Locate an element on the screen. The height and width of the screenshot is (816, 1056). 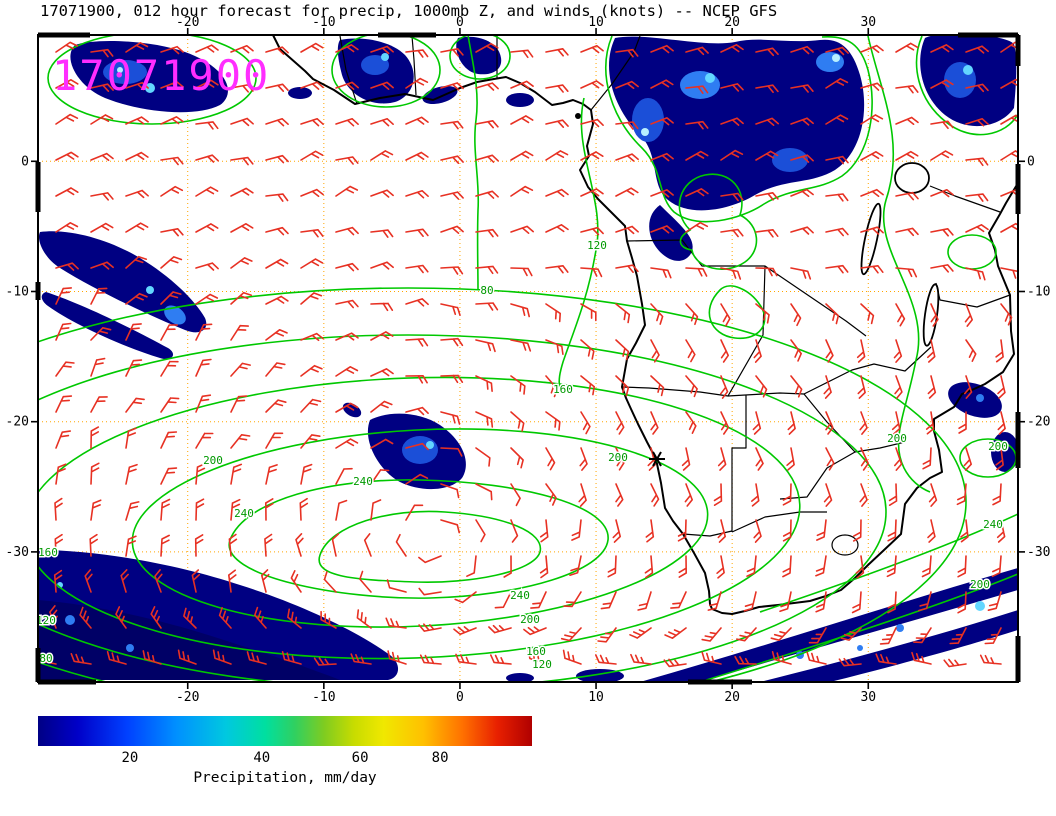
precip-outline-contour is located at coordinates (739, 129).